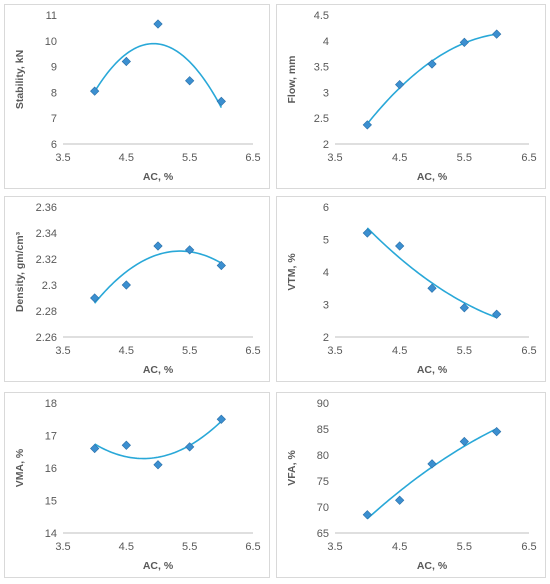  Describe the element at coordinates (46, 234) in the screenshot. I see `y-tick-label: 2.34` at that location.